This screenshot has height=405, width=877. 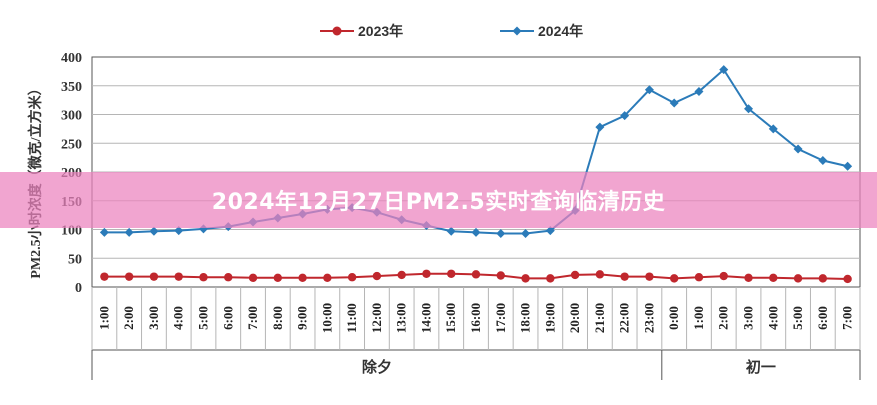 What do you see at coordinates (71, 87) in the screenshot?
I see `y-tick-label: 350` at bounding box center [71, 87].